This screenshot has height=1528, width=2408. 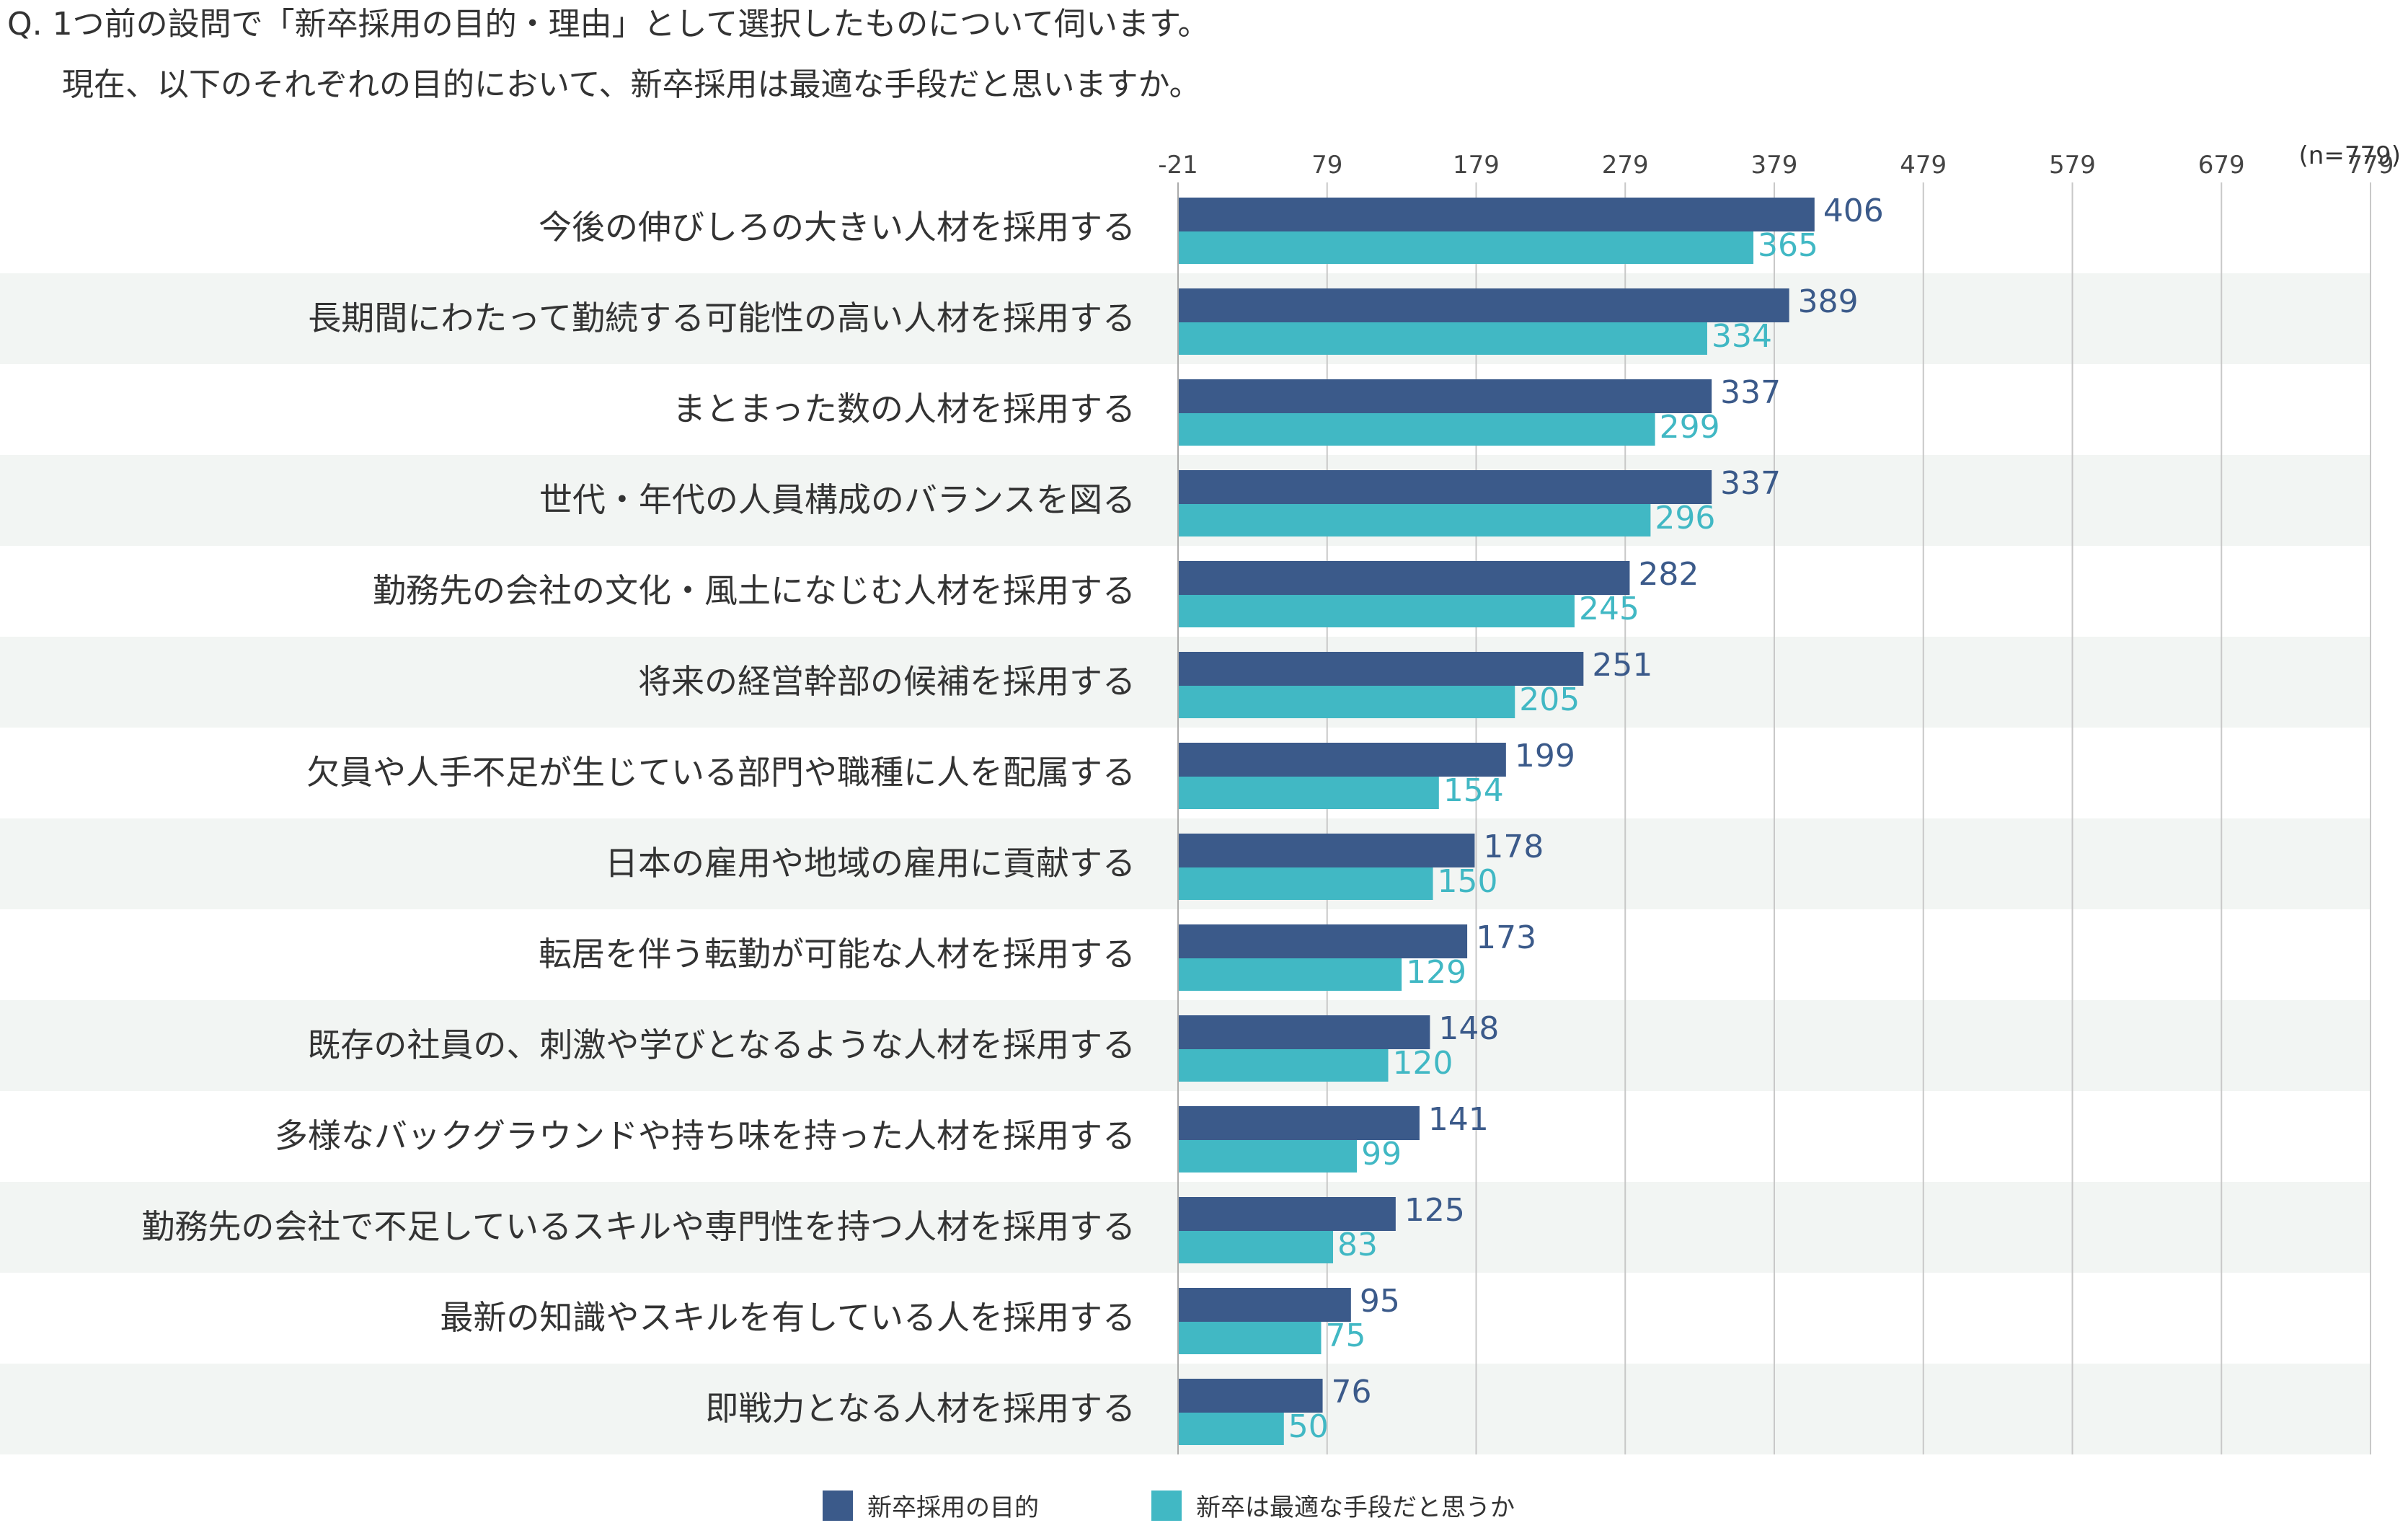 What do you see at coordinates (1690, 427) in the screenshot?
I see `value-label-optimal: 299` at bounding box center [1690, 427].